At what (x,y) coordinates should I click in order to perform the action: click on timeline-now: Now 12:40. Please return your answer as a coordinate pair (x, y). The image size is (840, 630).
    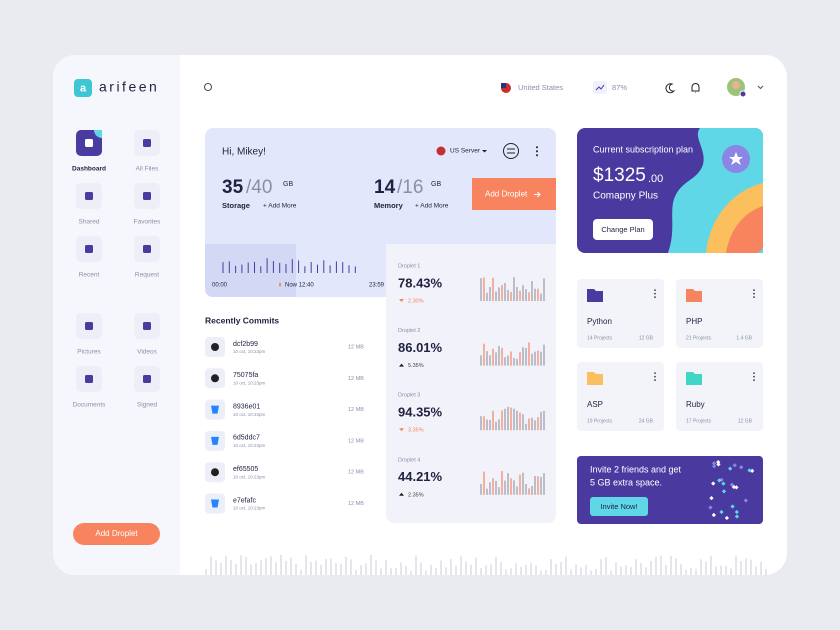
    Looking at the image, I should click on (299, 286).